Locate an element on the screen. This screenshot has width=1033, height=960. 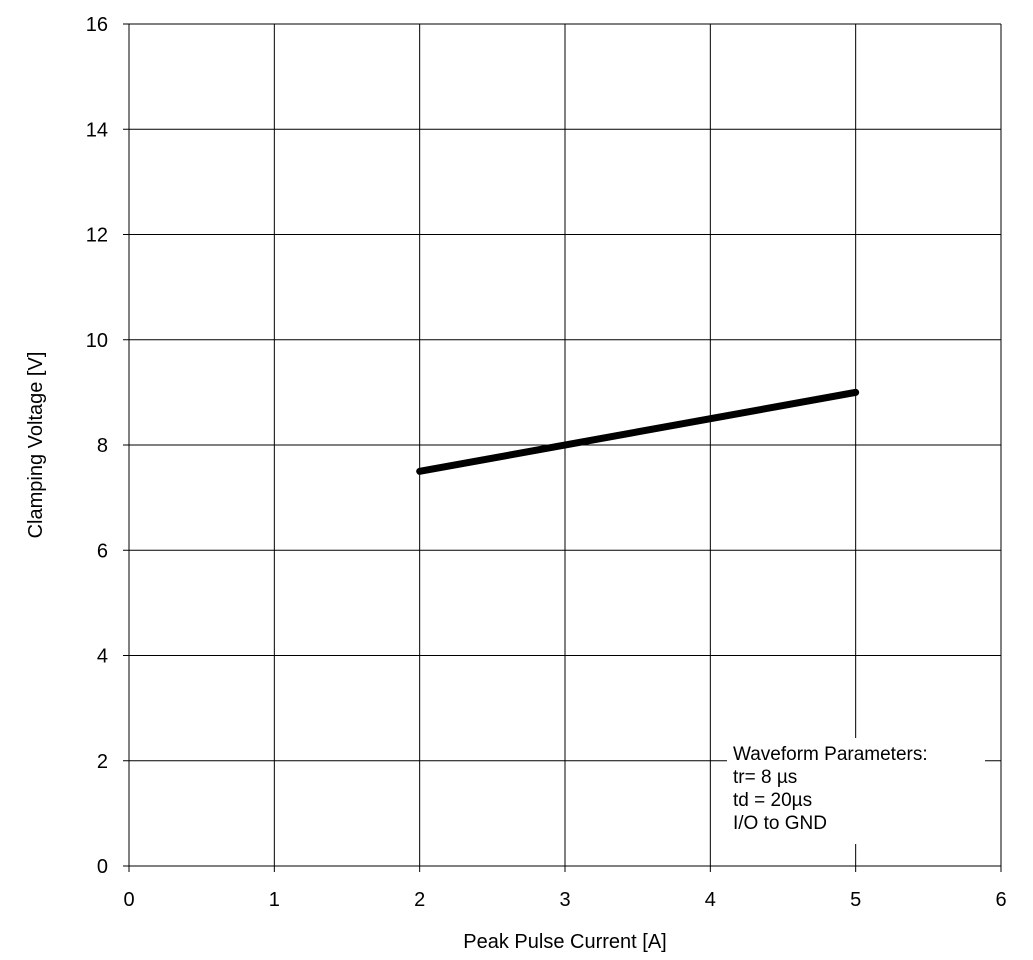
x-axis-label: Peak Pulse Current [A] is located at coordinates (564, 942).